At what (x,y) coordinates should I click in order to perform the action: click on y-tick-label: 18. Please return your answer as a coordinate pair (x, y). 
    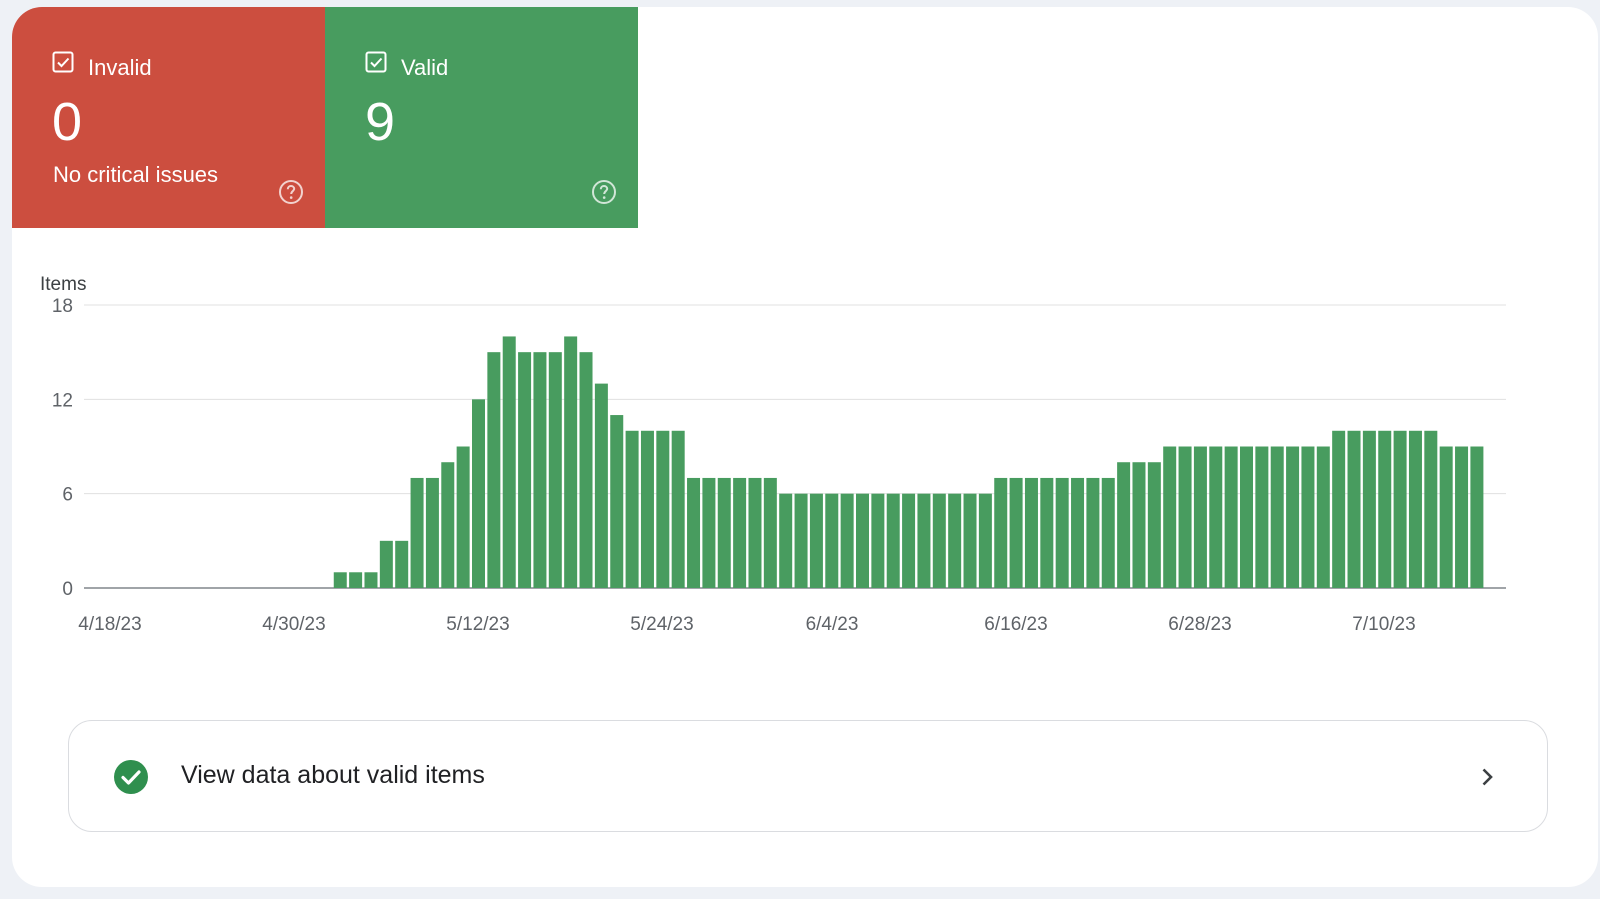
    Looking at the image, I should click on (62, 306).